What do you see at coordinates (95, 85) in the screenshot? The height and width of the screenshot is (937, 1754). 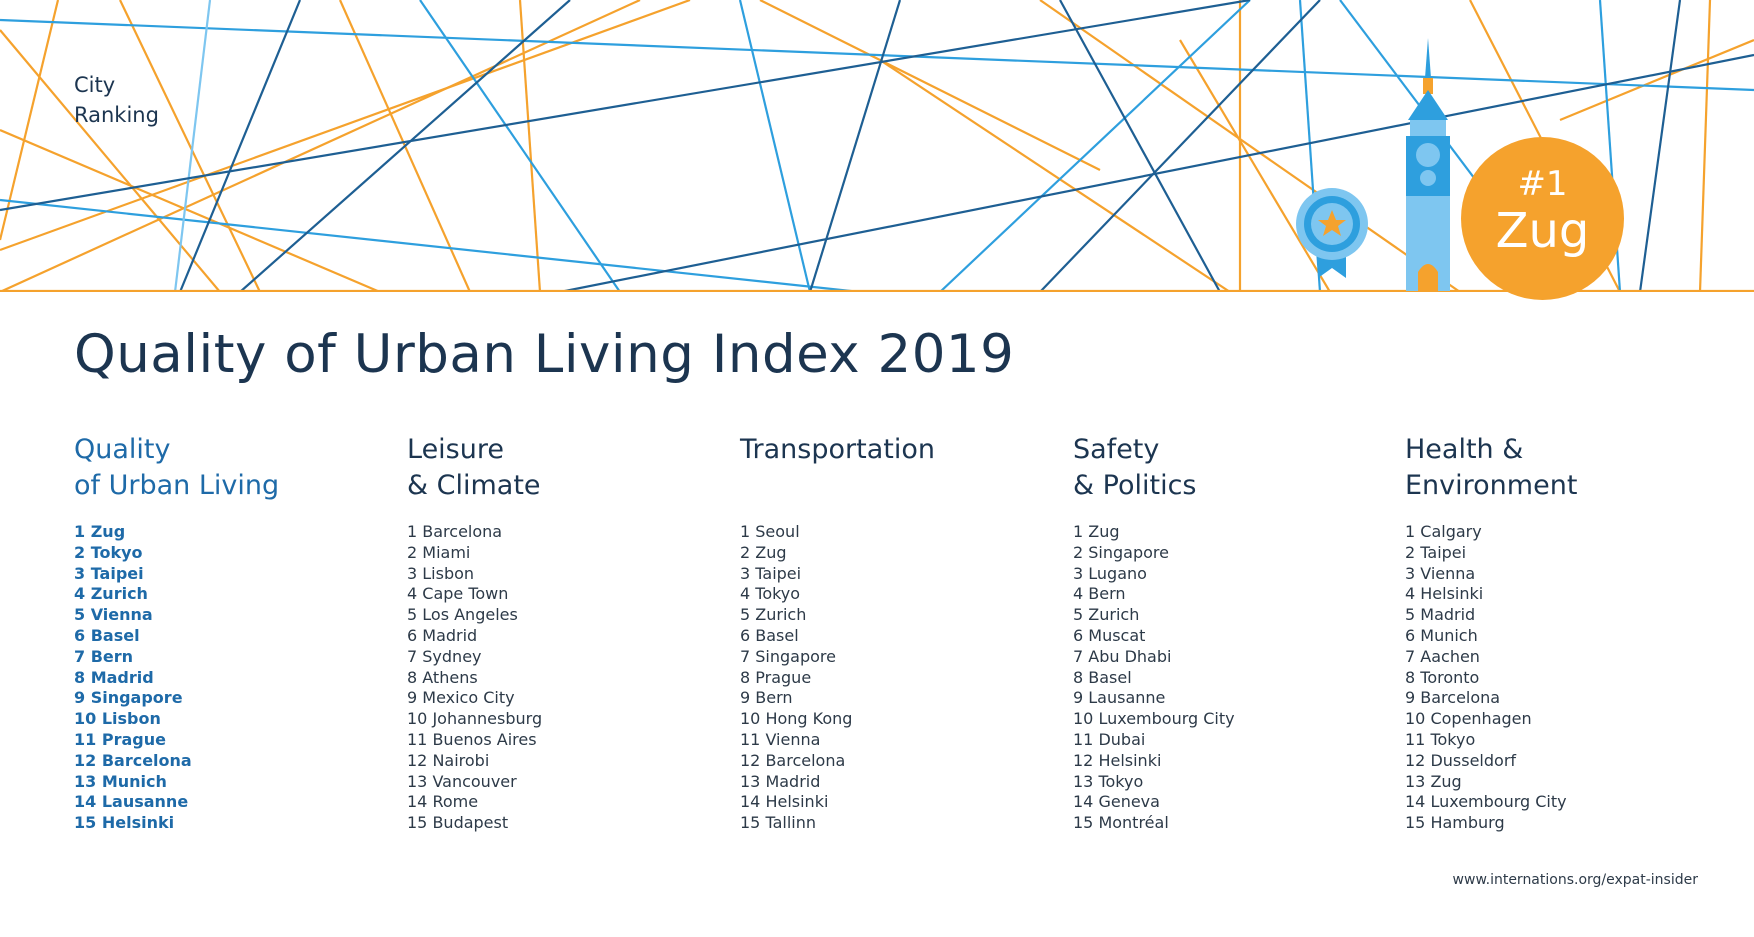 I see `city-ranking-line1: City` at bounding box center [95, 85].